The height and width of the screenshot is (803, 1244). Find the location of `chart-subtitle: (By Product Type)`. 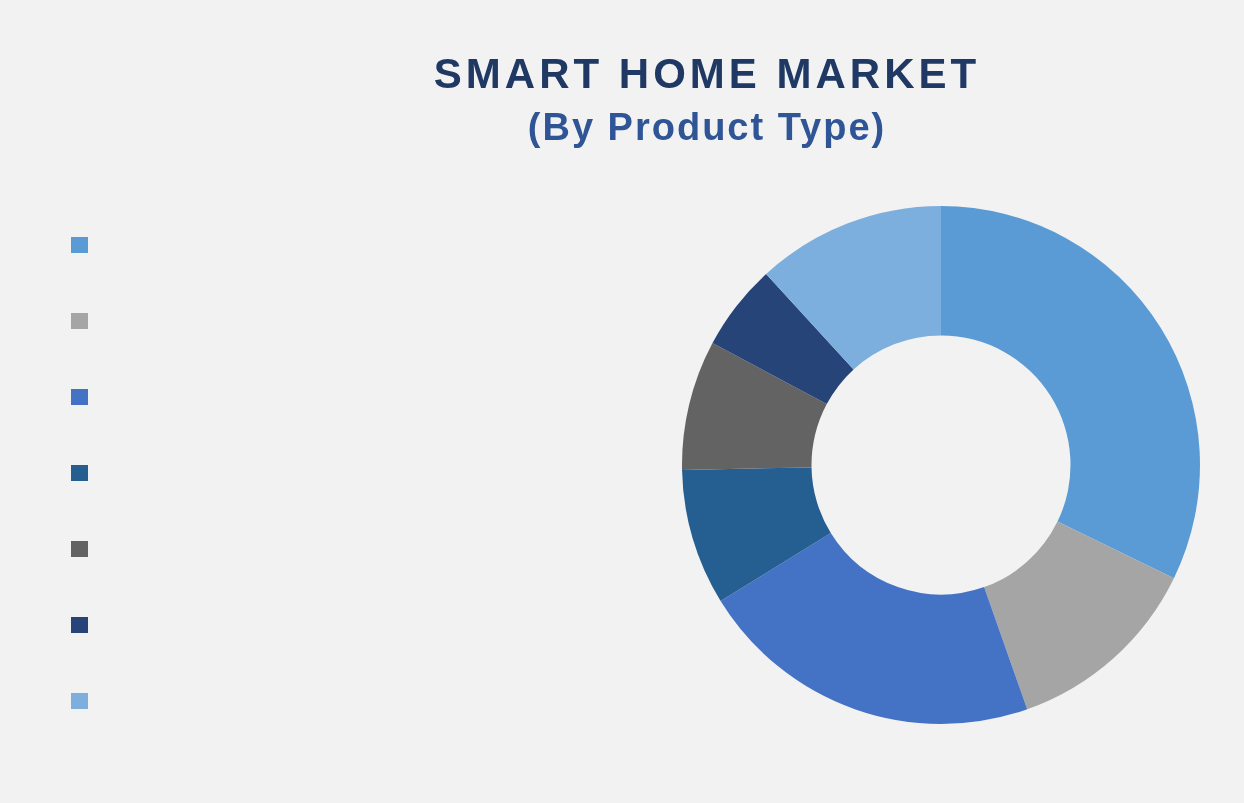

chart-subtitle: (By Product Type) is located at coordinates (707, 127).